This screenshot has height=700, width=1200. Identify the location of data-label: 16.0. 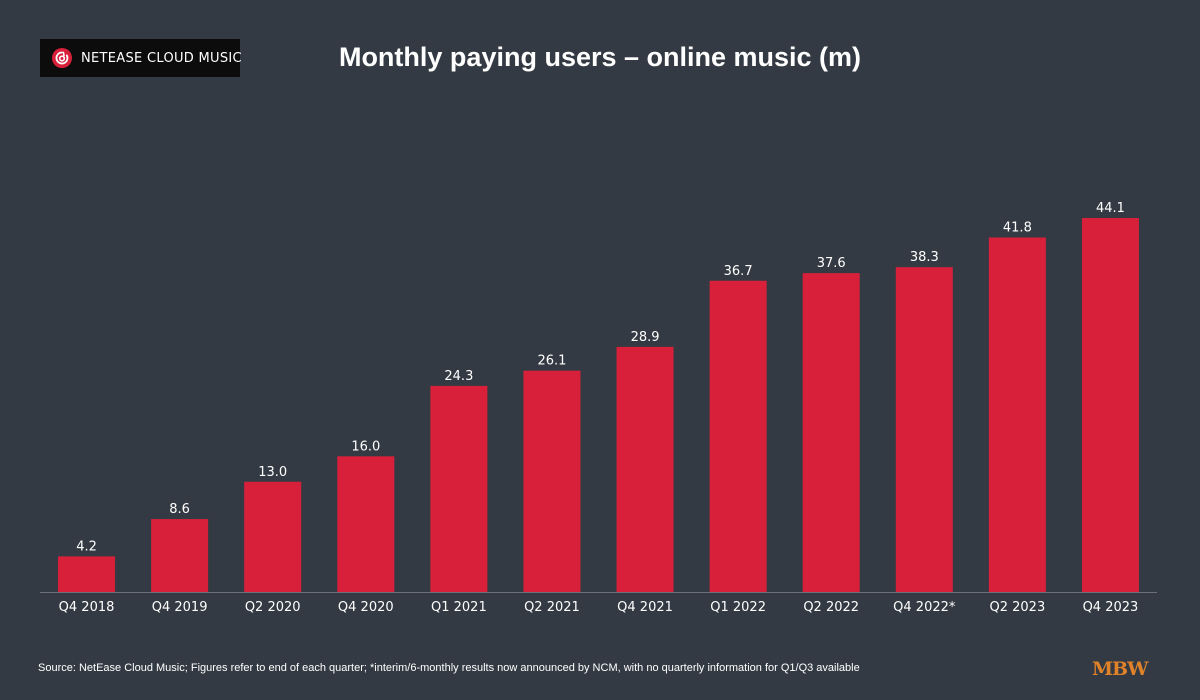
(365, 446).